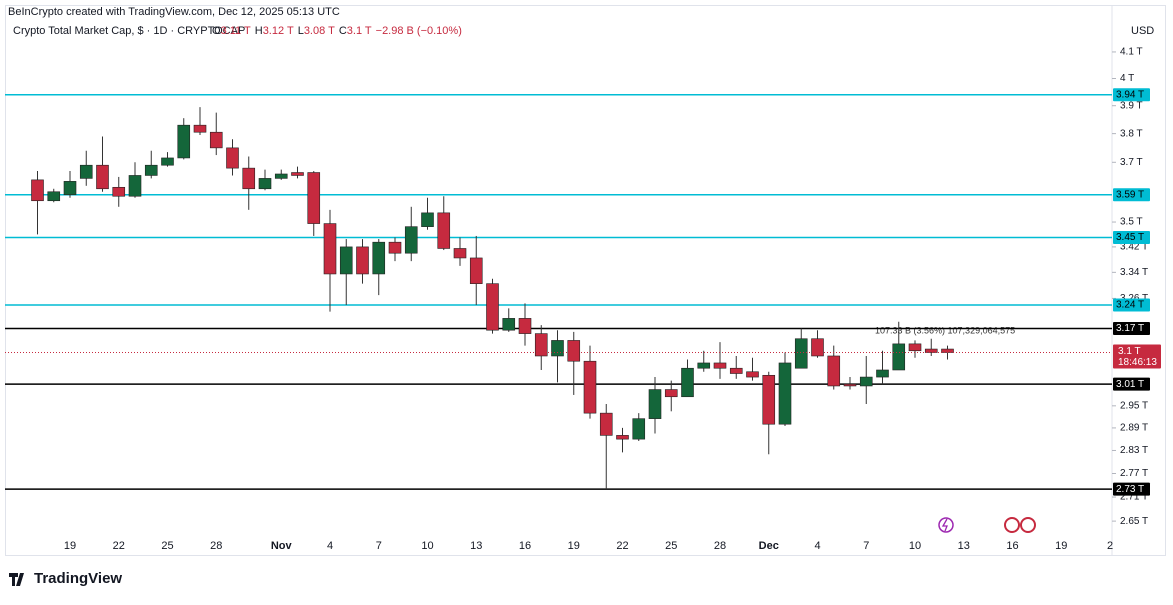  I want to click on level-label: 3.17 T, so click(1130, 328).